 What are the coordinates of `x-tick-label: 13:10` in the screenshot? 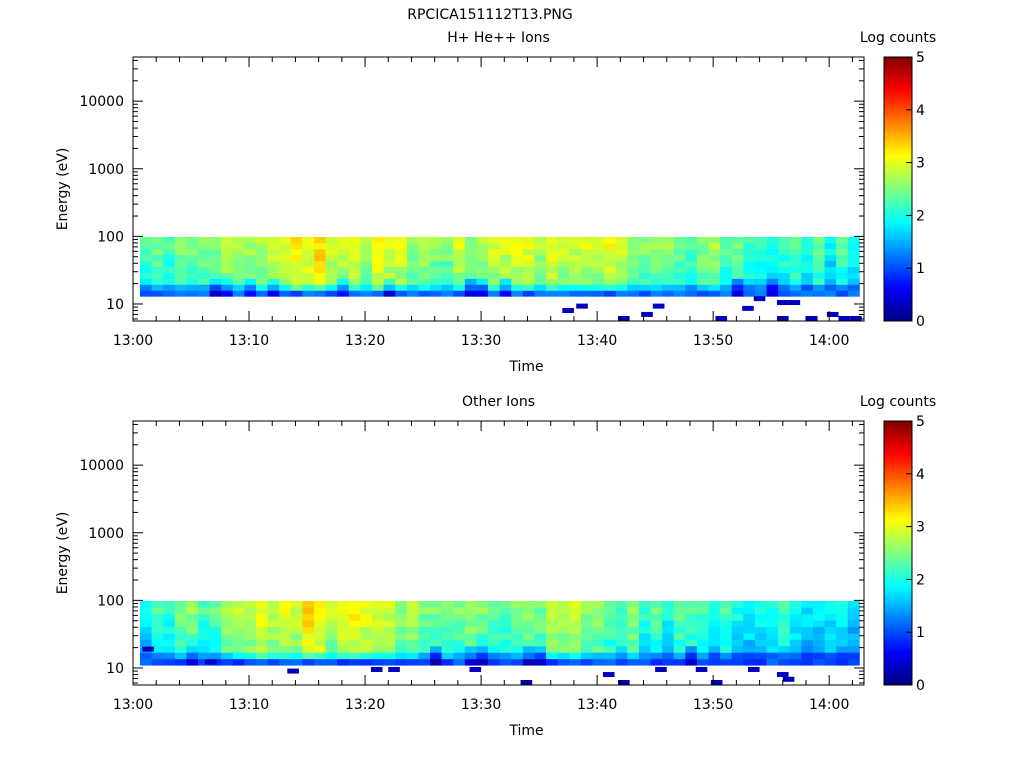 It's located at (249, 705).